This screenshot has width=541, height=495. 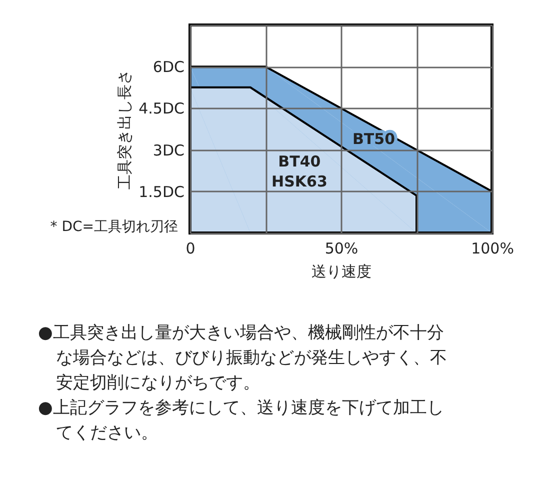 What do you see at coordinates (191, 249) in the screenshot?
I see `x-tick-label: 0` at bounding box center [191, 249].